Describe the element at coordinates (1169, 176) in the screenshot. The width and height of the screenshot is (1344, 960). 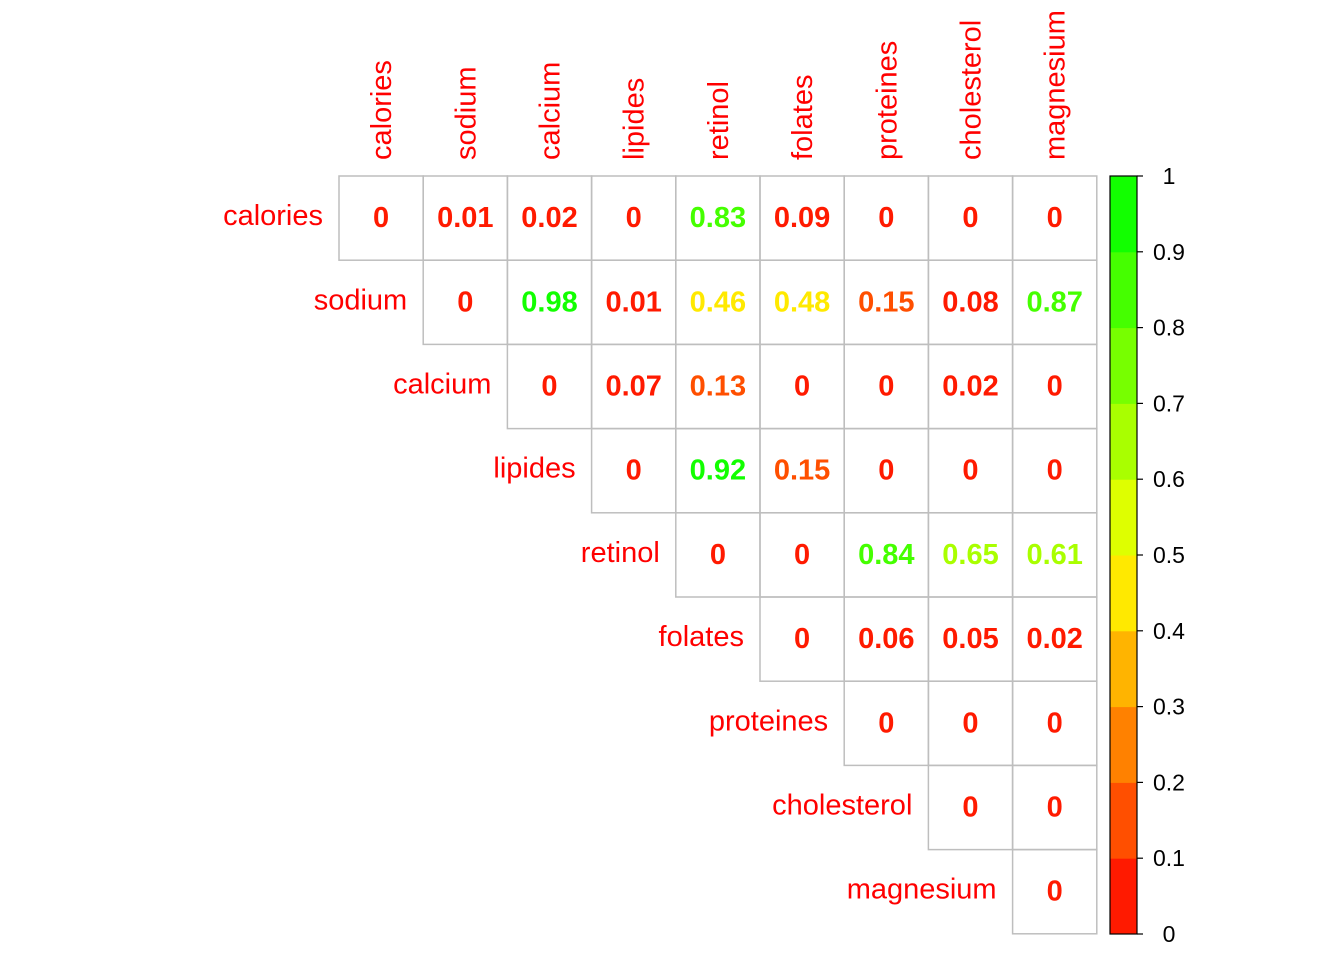
I see `colorbar-tick-label: 1` at that location.